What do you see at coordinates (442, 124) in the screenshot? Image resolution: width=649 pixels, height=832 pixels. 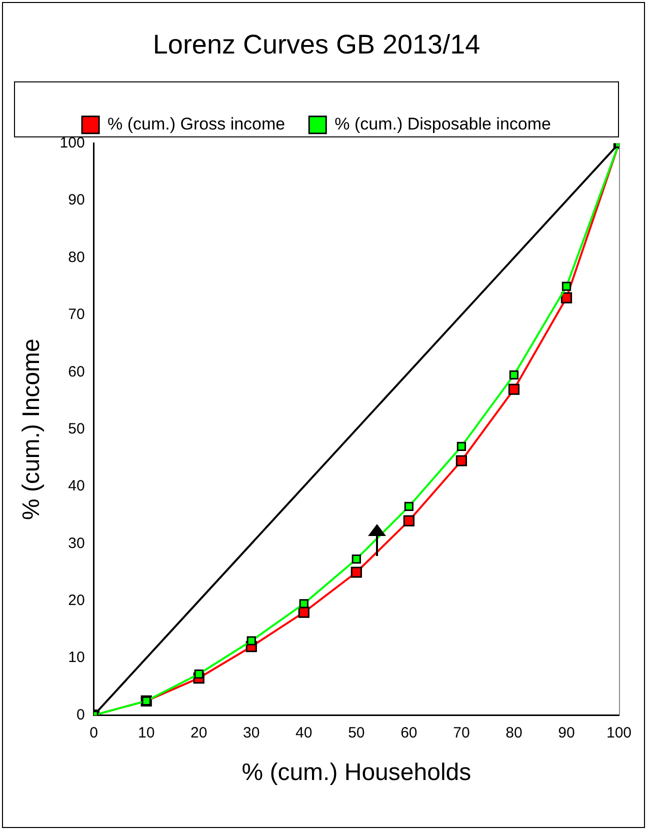 I see `legend-label: % (cum.) Disposable income` at bounding box center [442, 124].